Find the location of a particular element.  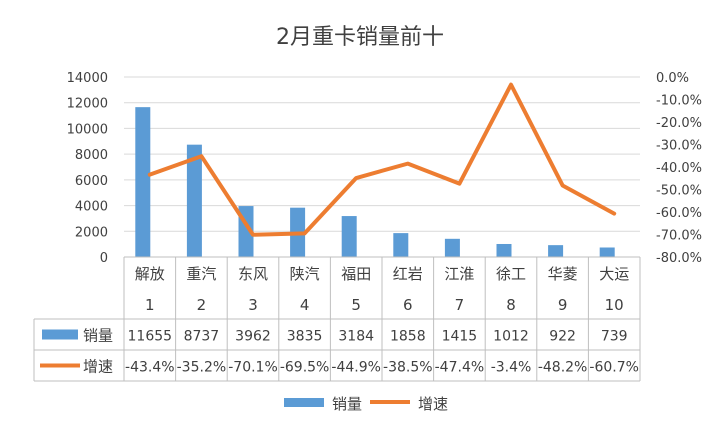

legend: 销量 增速 is located at coordinates (366, 404).